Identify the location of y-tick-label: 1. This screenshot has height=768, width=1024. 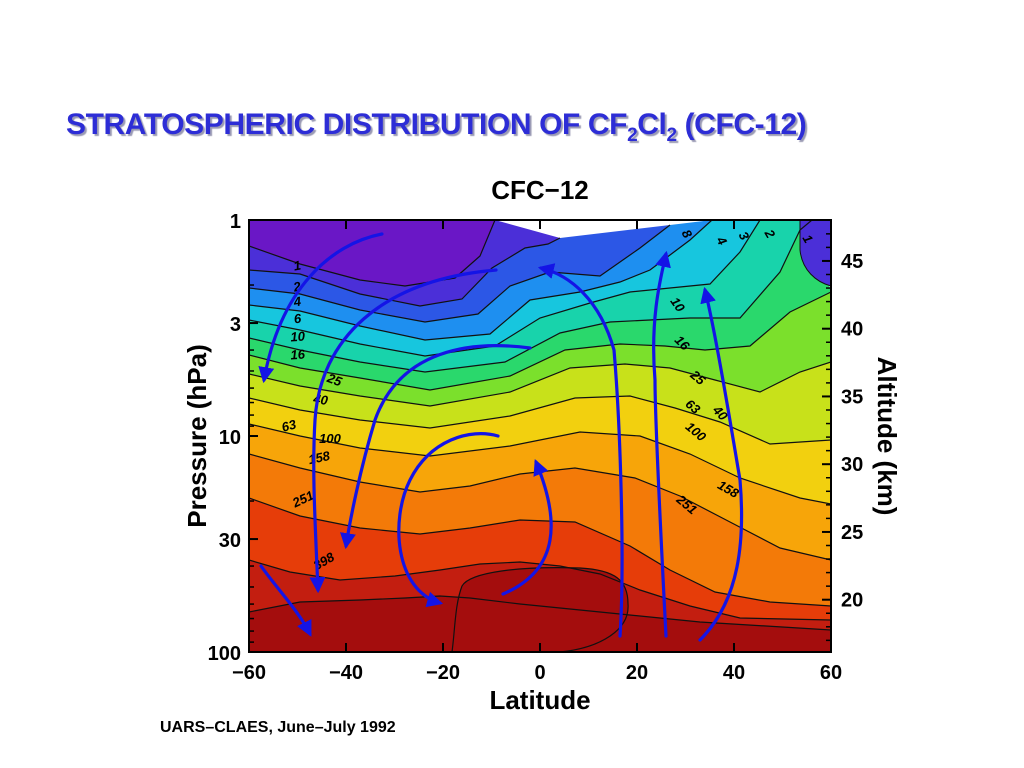
(235, 222).